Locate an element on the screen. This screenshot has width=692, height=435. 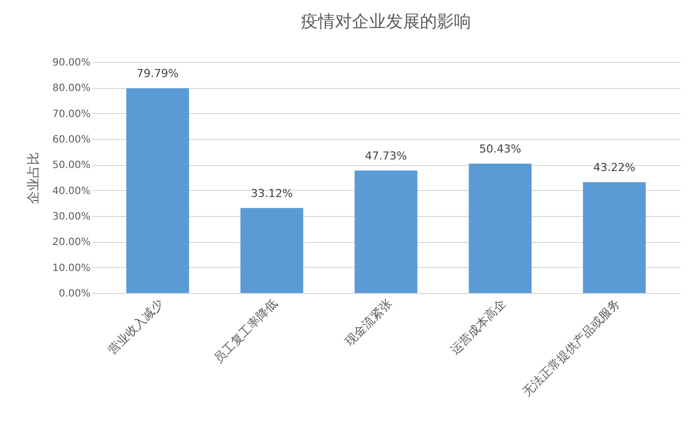
y-tick-label: 20.00% is located at coordinates (71, 242).